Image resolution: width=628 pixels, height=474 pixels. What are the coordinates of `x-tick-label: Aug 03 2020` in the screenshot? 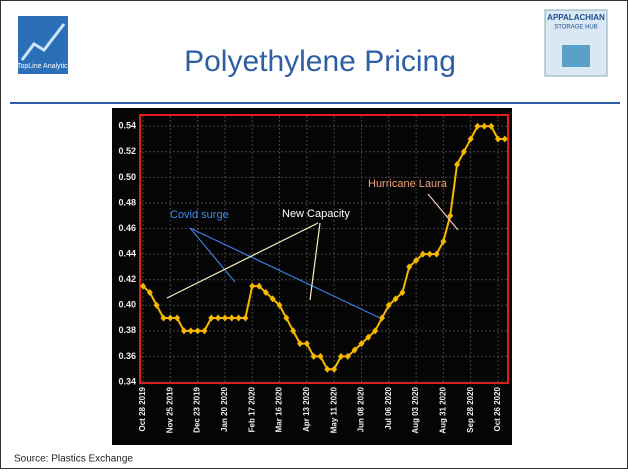 It's located at (415, 409).